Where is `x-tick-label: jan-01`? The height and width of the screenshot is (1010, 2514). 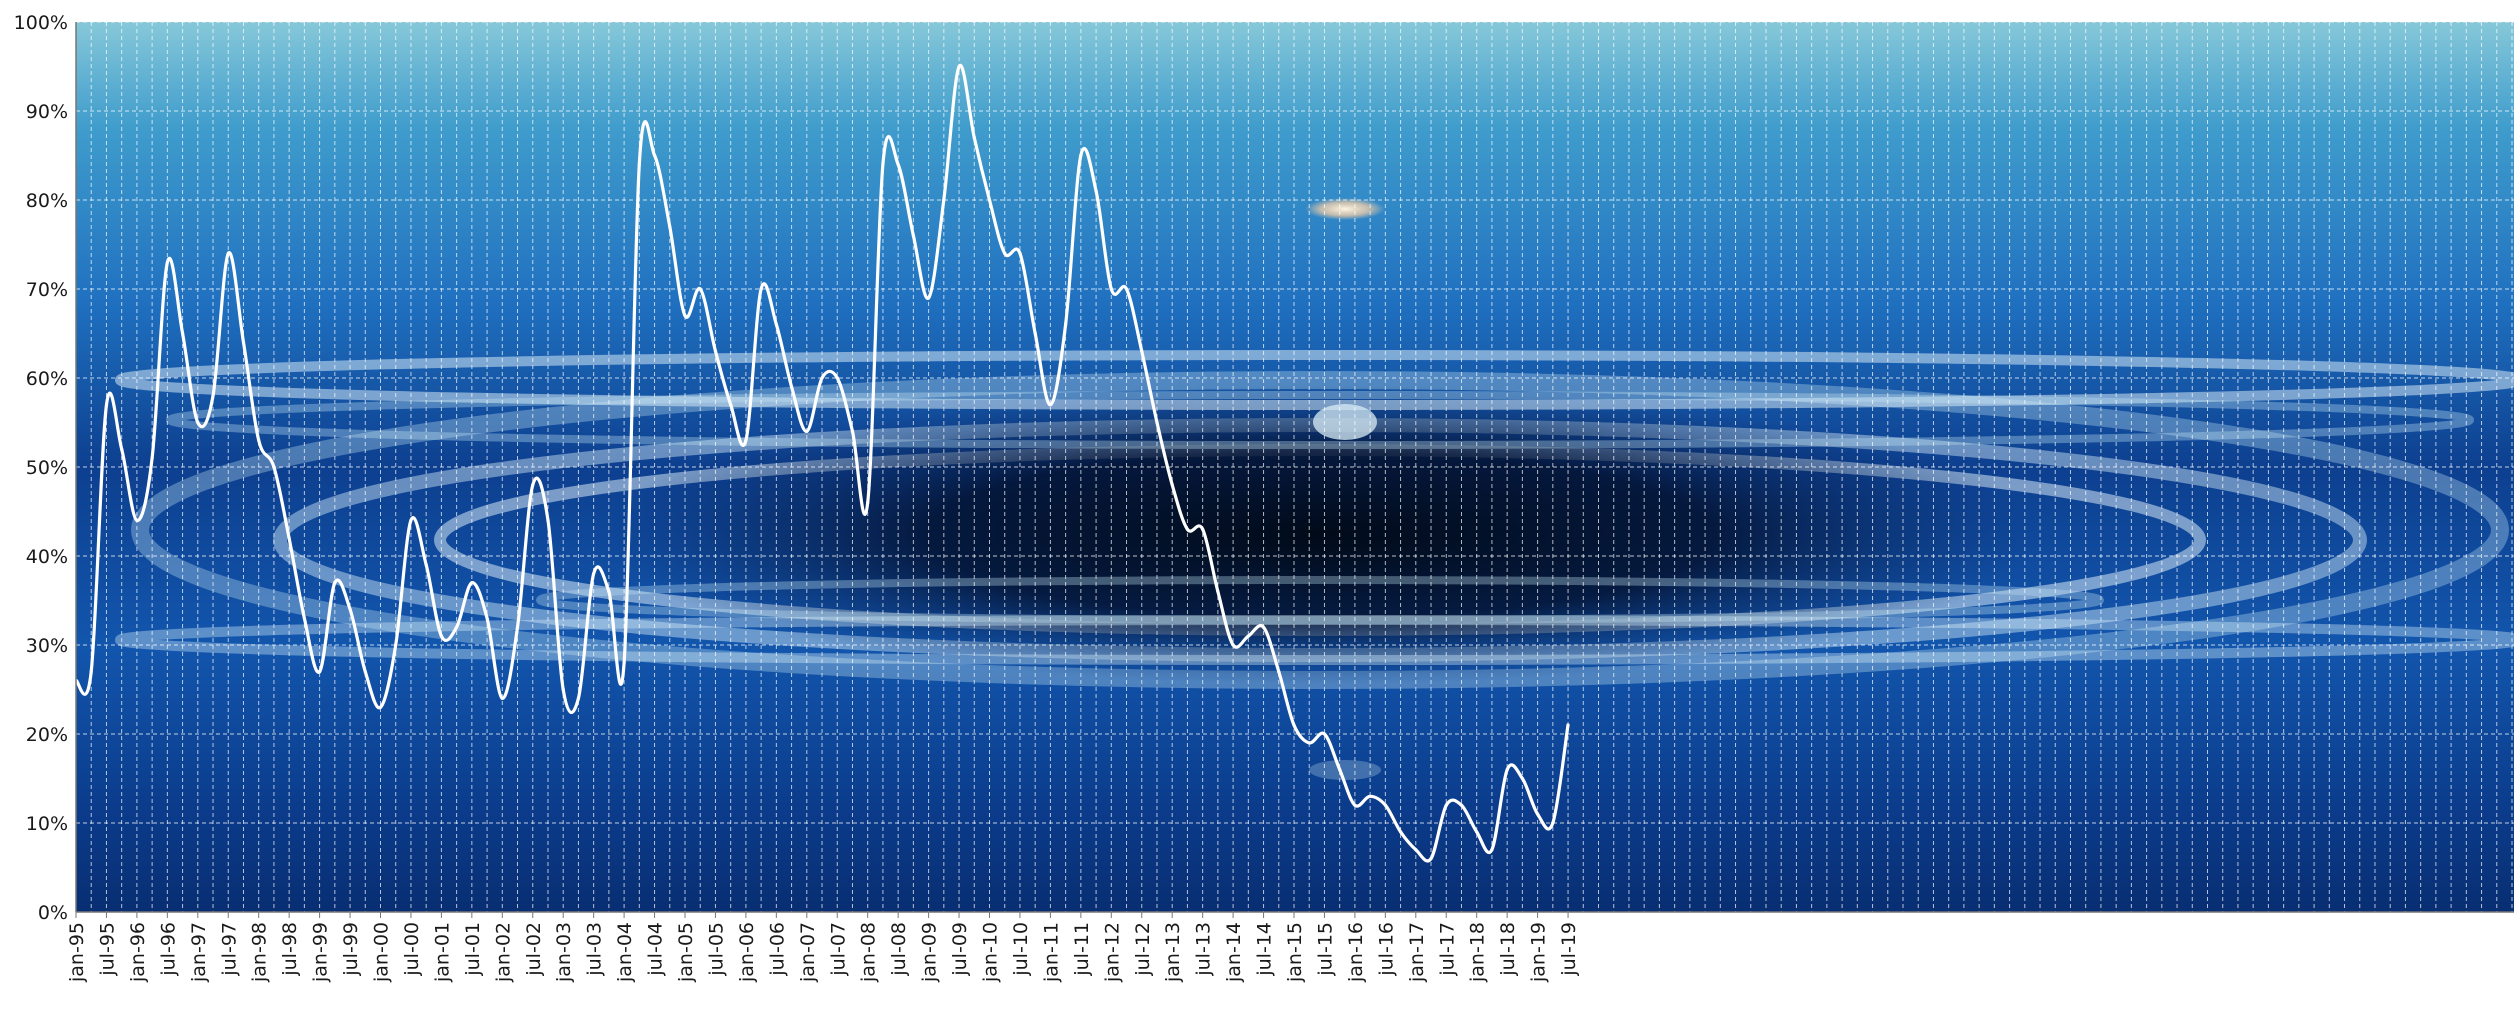 x-tick-label: jan-01 is located at coordinates (442, 952).